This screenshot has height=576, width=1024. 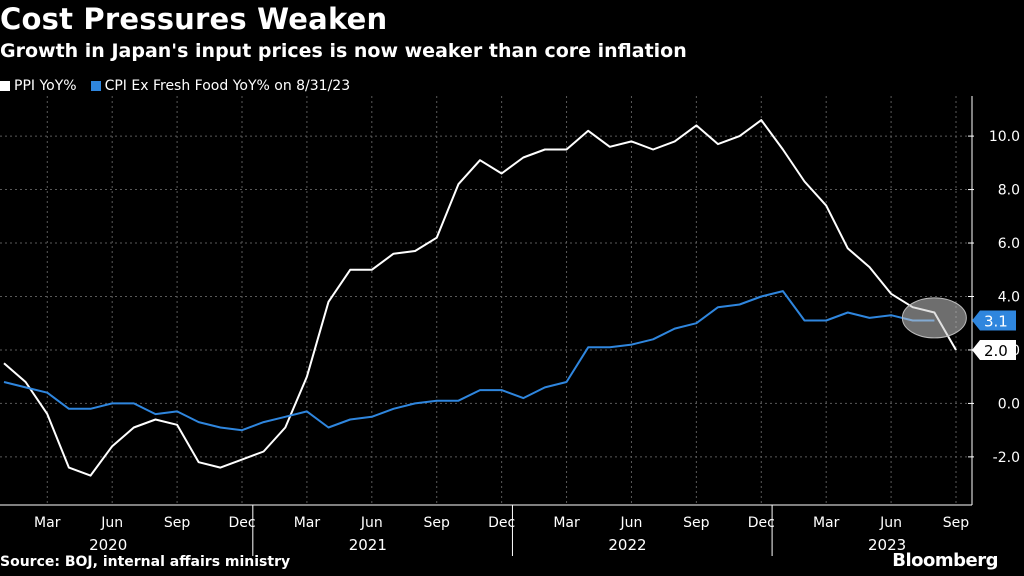 I want to click on legend-swatch-cpi, so click(x=95, y=86).